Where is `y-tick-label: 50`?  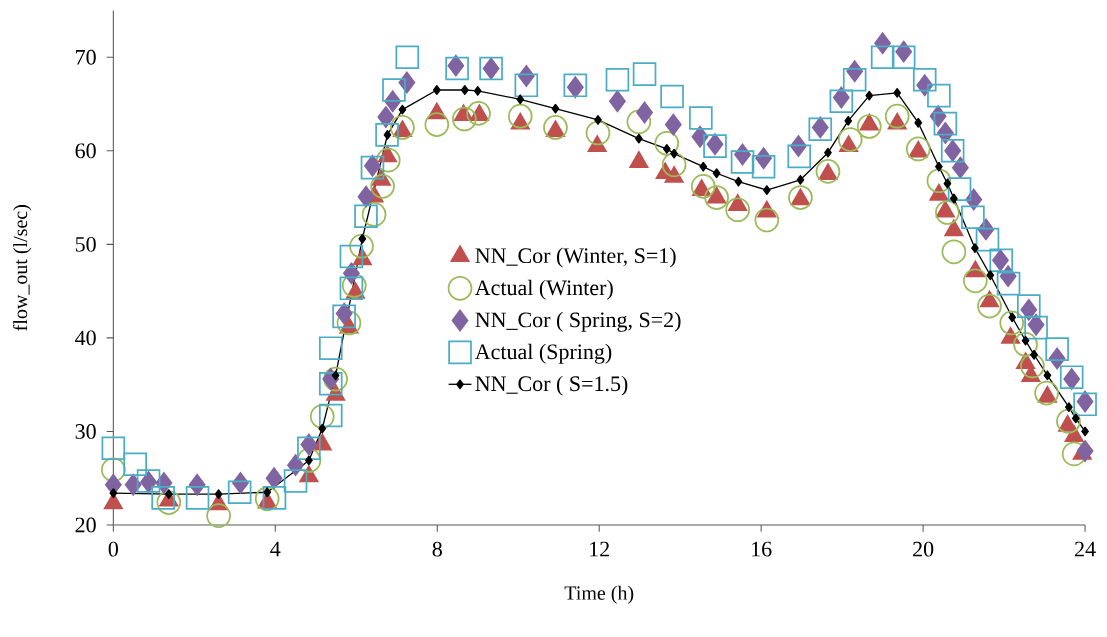 y-tick-label: 50 is located at coordinates (85, 244).